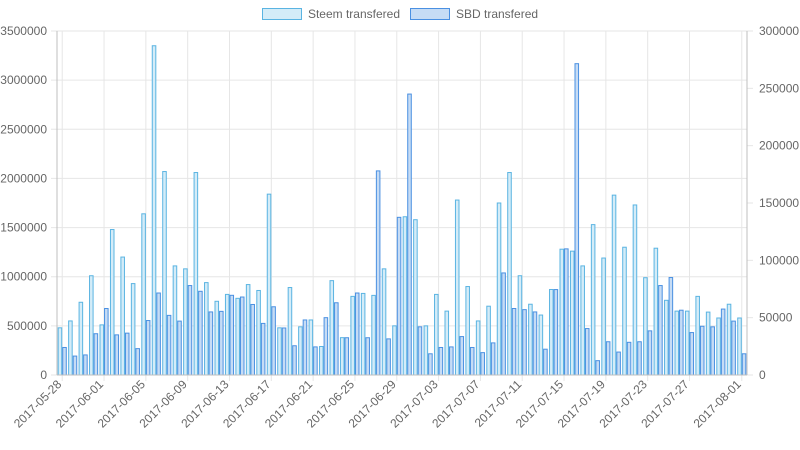 The width and height of the screenshot is (800, 450). I want to click on x-tick-label: 2017-08-01, so click(718, 404).